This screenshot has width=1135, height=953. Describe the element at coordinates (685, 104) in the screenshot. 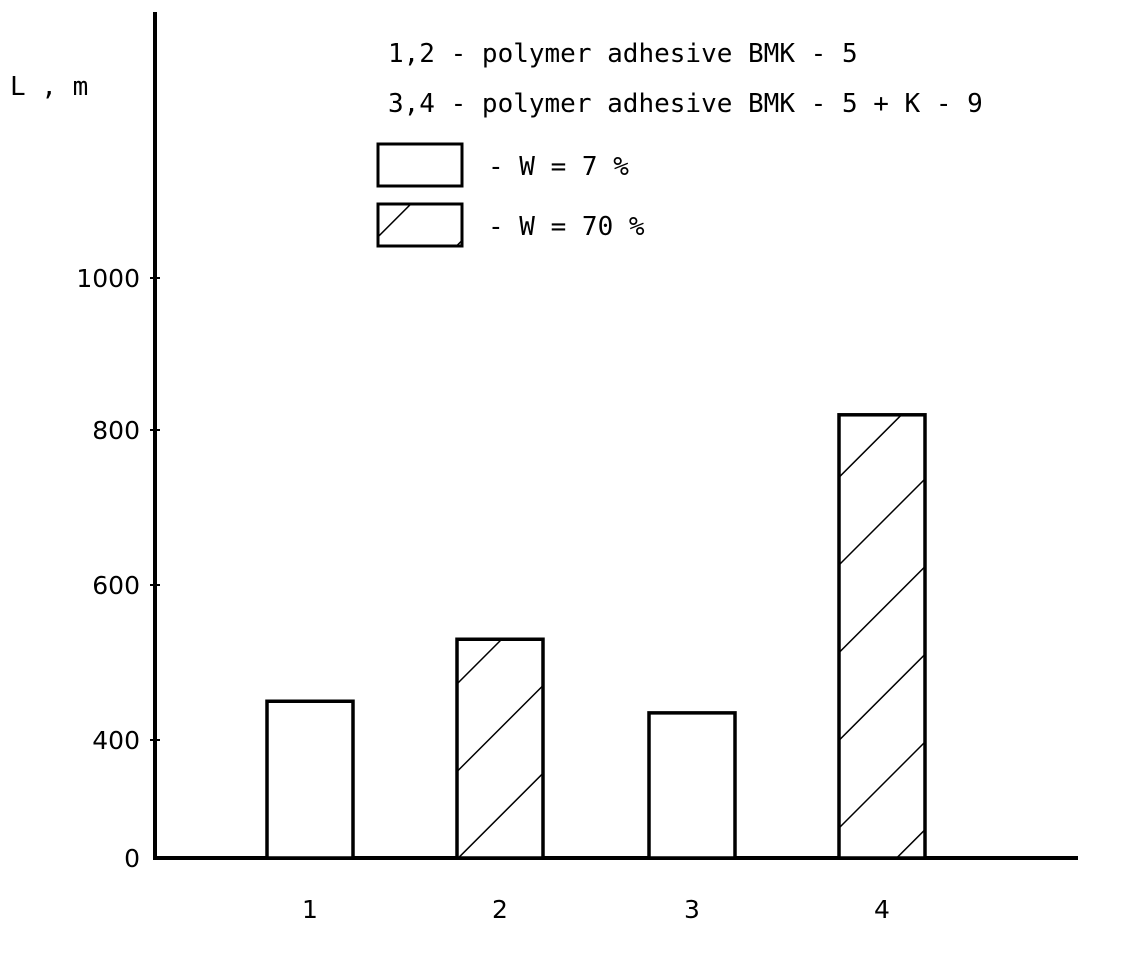

I see `annotation-line-2: 3,4 - polymer adhesive BMK - 5 + K - 9` at that location.